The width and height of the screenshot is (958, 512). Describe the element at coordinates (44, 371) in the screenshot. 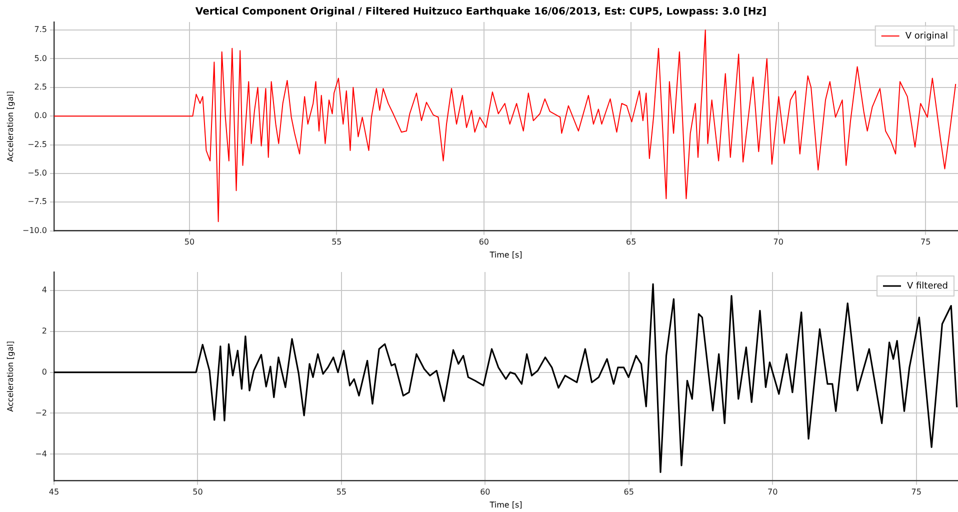

I see `y-tick-label: 0` at that location.